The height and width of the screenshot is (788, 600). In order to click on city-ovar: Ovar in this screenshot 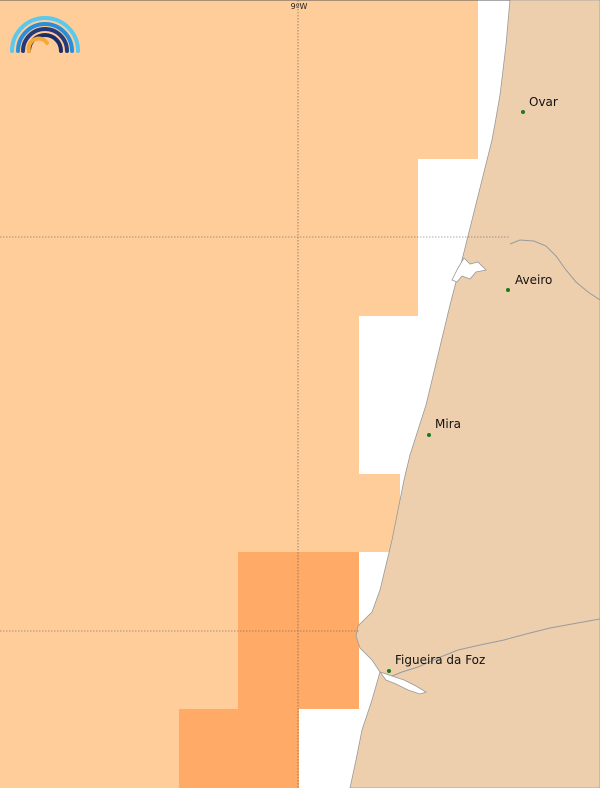, I will do `click(539, 104)`.